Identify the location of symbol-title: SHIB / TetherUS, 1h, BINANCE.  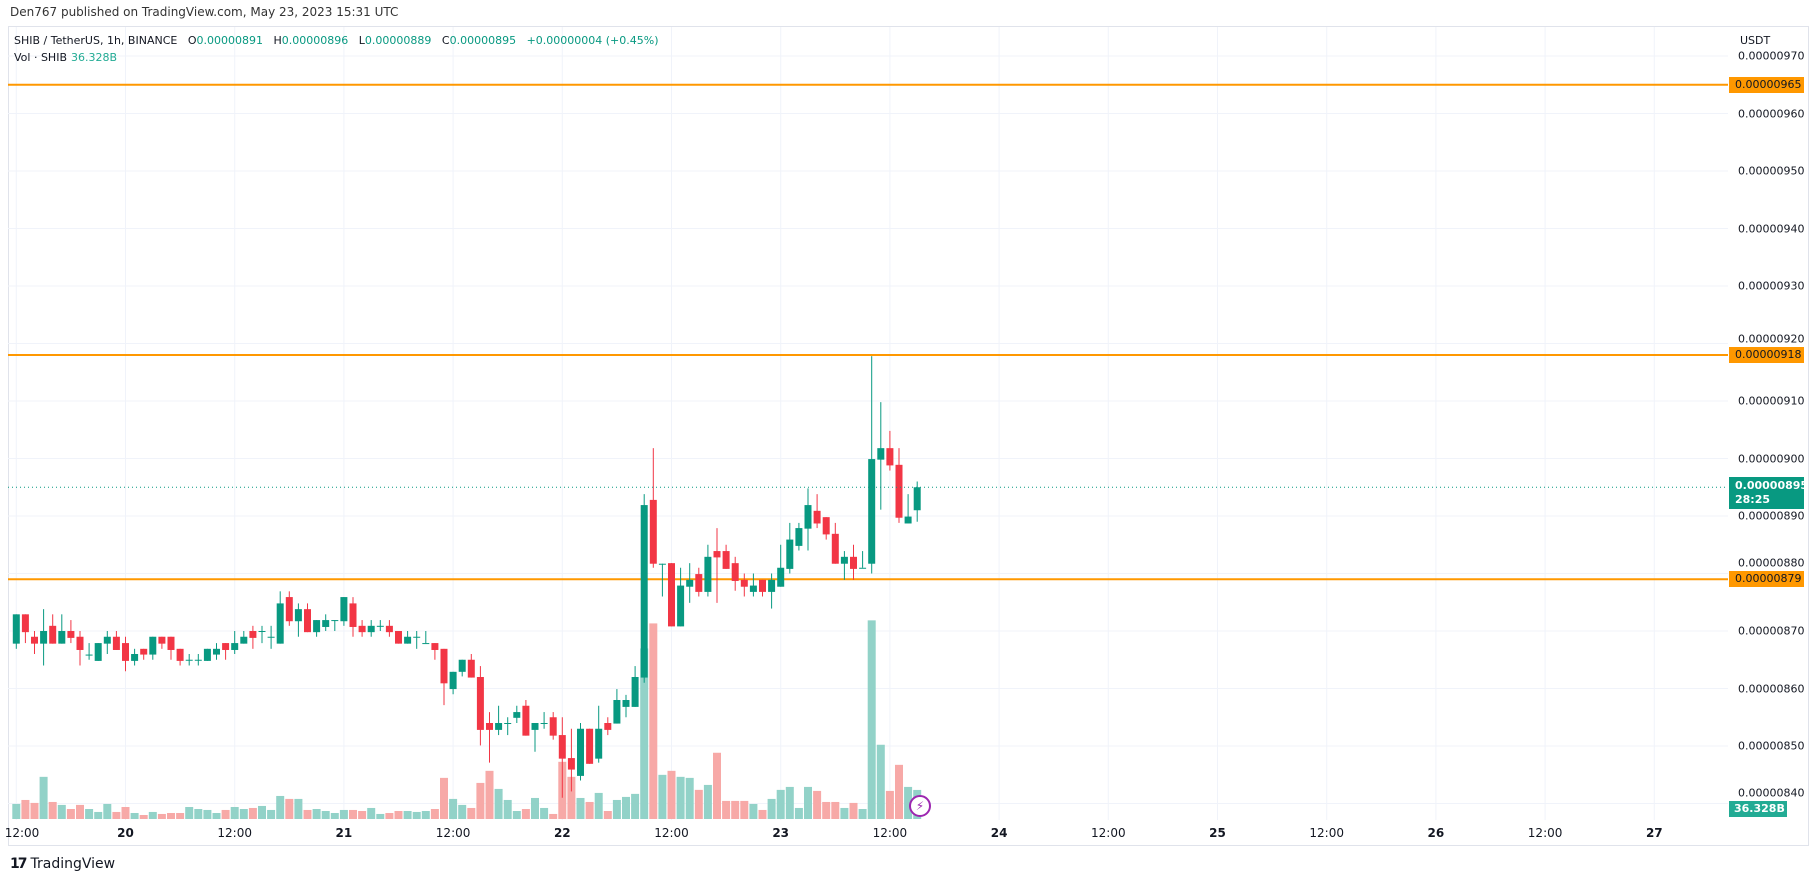
(96, 40).